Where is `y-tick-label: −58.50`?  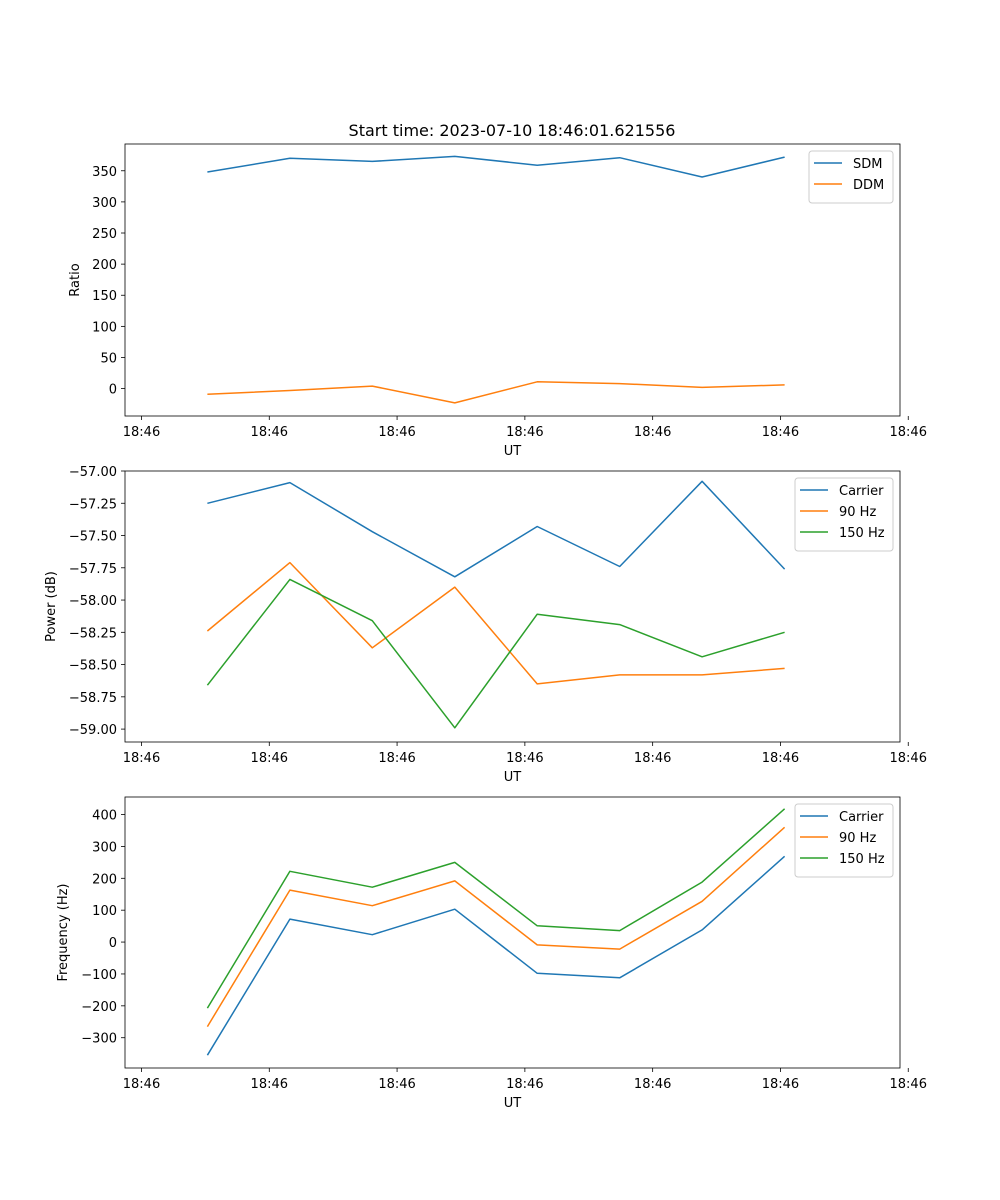 y-tick-label: −58.50 is located at coordinates (93, 666).